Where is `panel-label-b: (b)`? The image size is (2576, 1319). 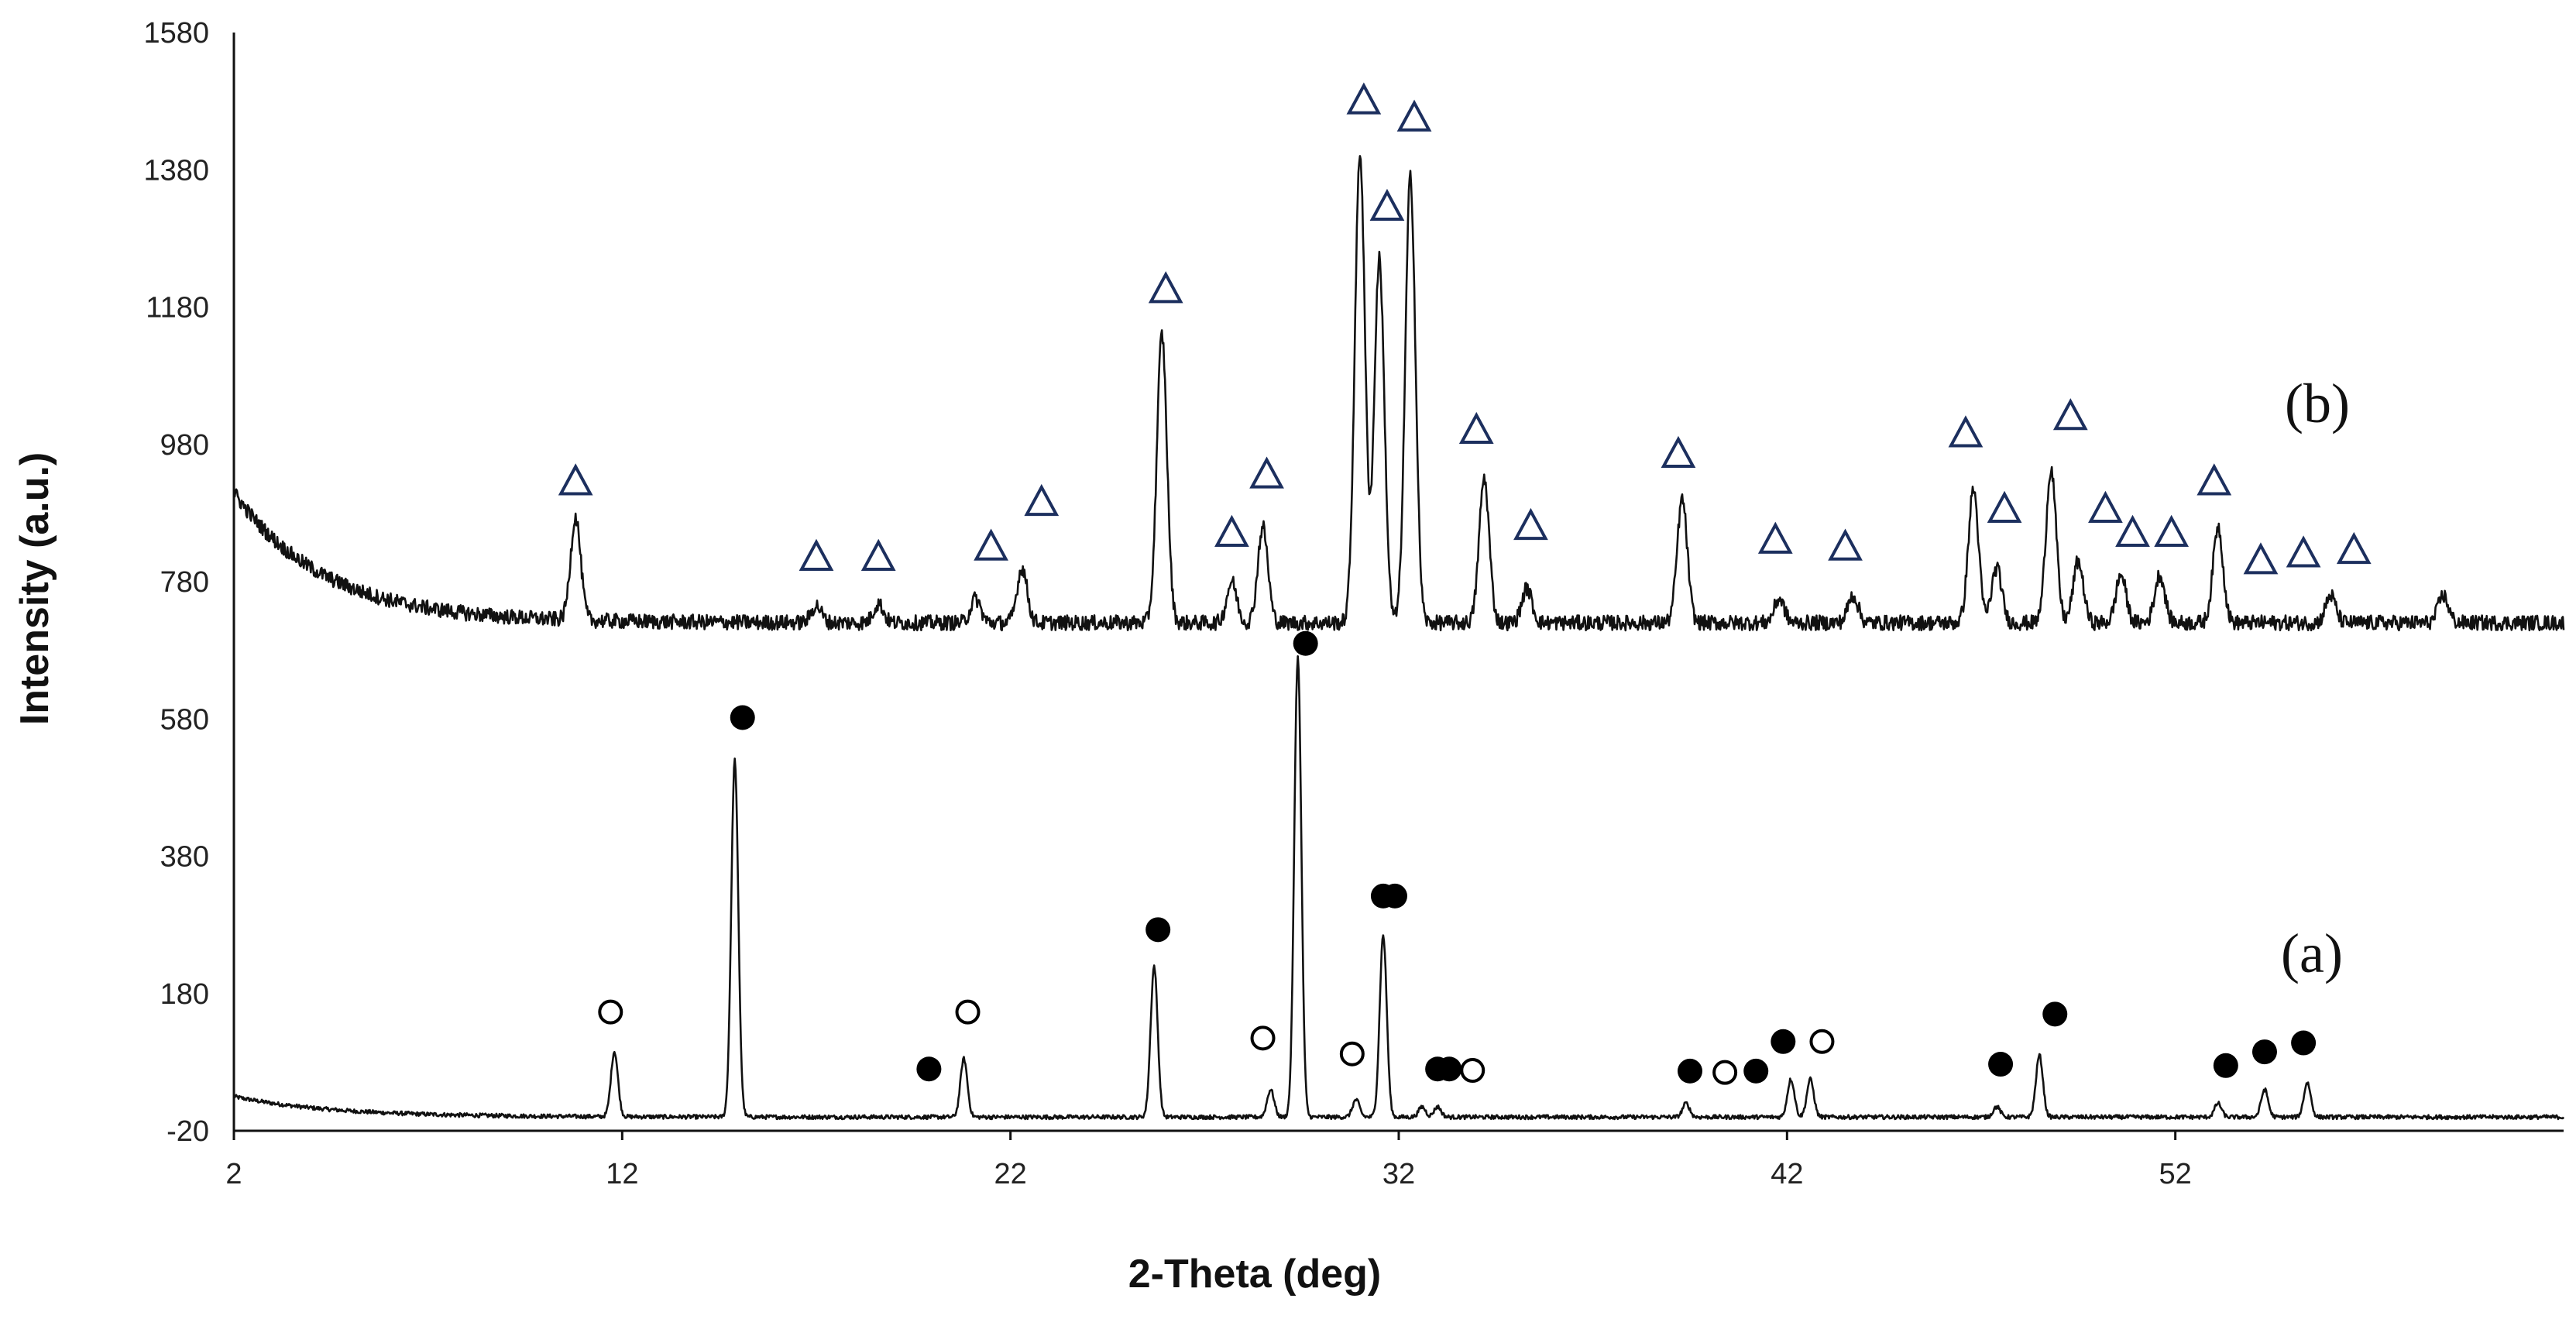 panel-label-b: (b) is located at coordinates (2317, 404).